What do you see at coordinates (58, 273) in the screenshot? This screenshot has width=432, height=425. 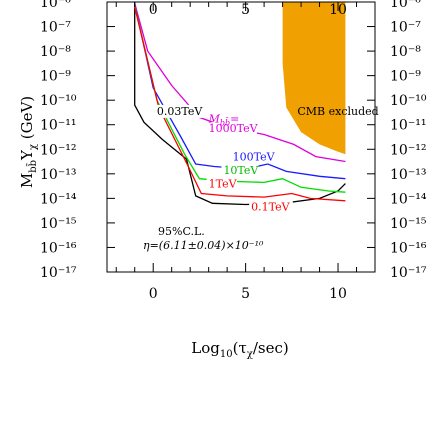 I see `y-tick-label: 10⁻¹⁷` at bounding box center [58, 273].